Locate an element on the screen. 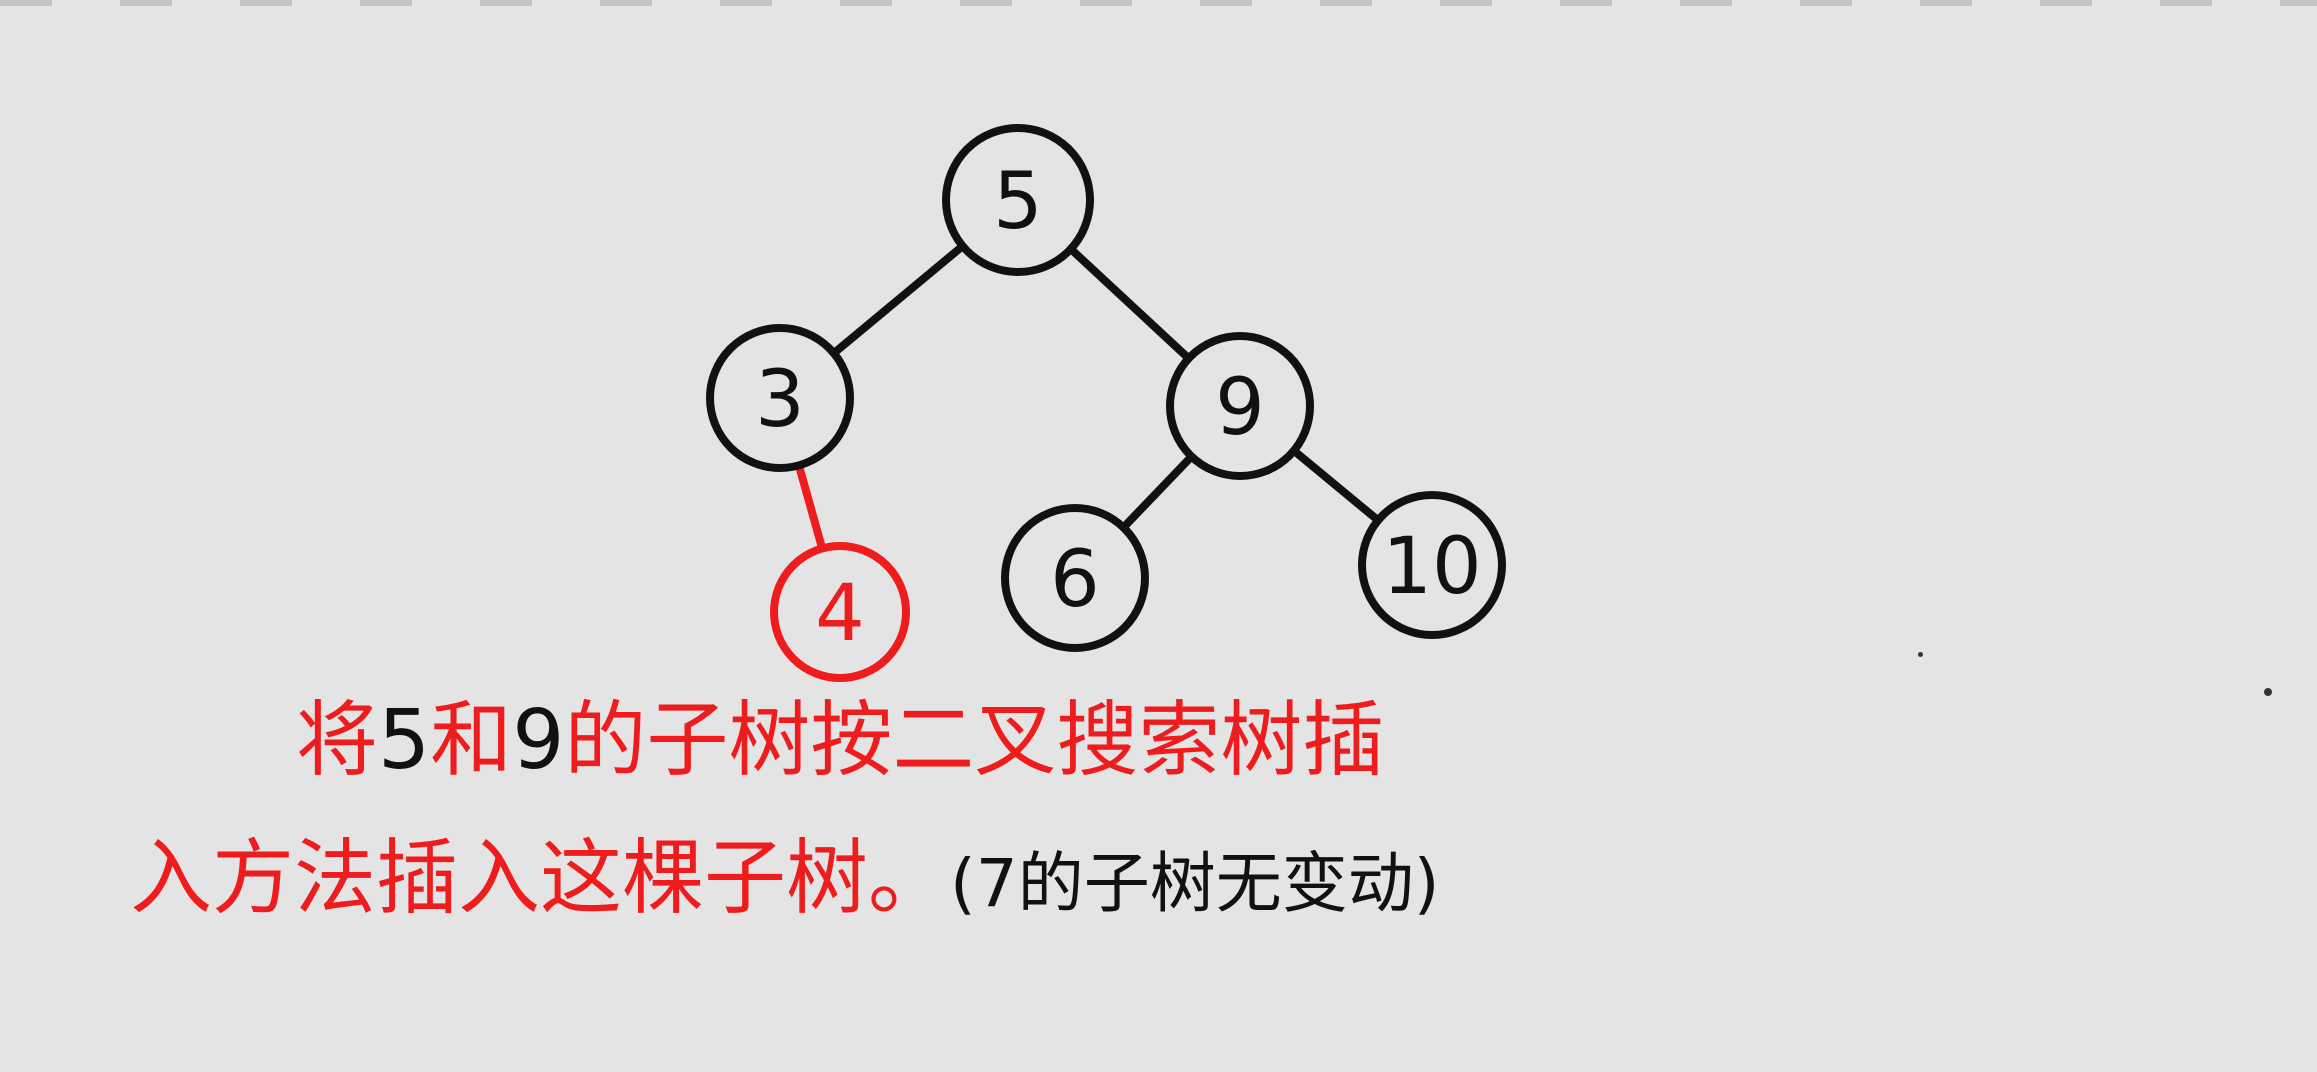  caption-line-1: 将5和9的子树按二叉搜索树插 is located at coordinates (1158, 741).